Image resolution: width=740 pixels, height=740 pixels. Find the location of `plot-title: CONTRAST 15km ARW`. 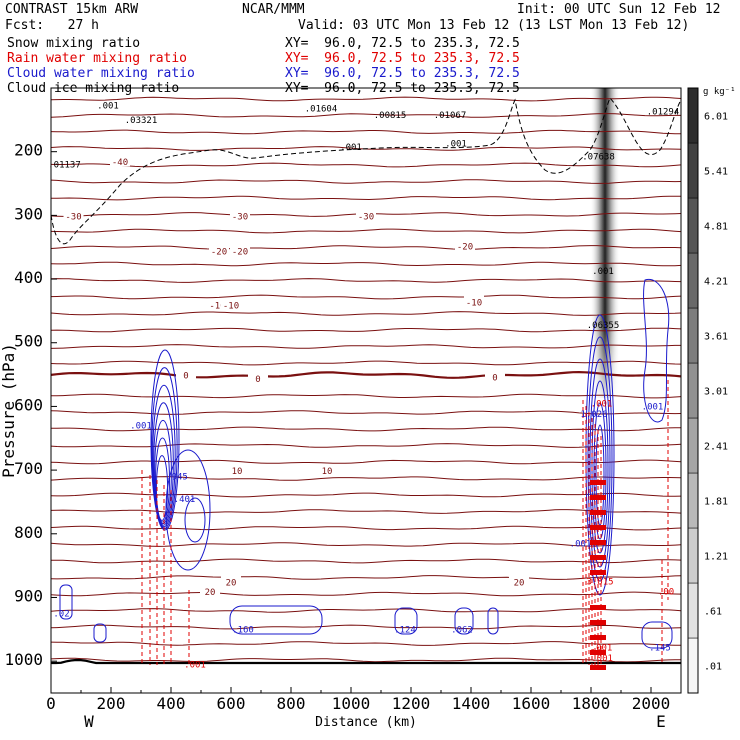

plot-title: CONTRAST 15km ARW is located at coordinates (72, 9).